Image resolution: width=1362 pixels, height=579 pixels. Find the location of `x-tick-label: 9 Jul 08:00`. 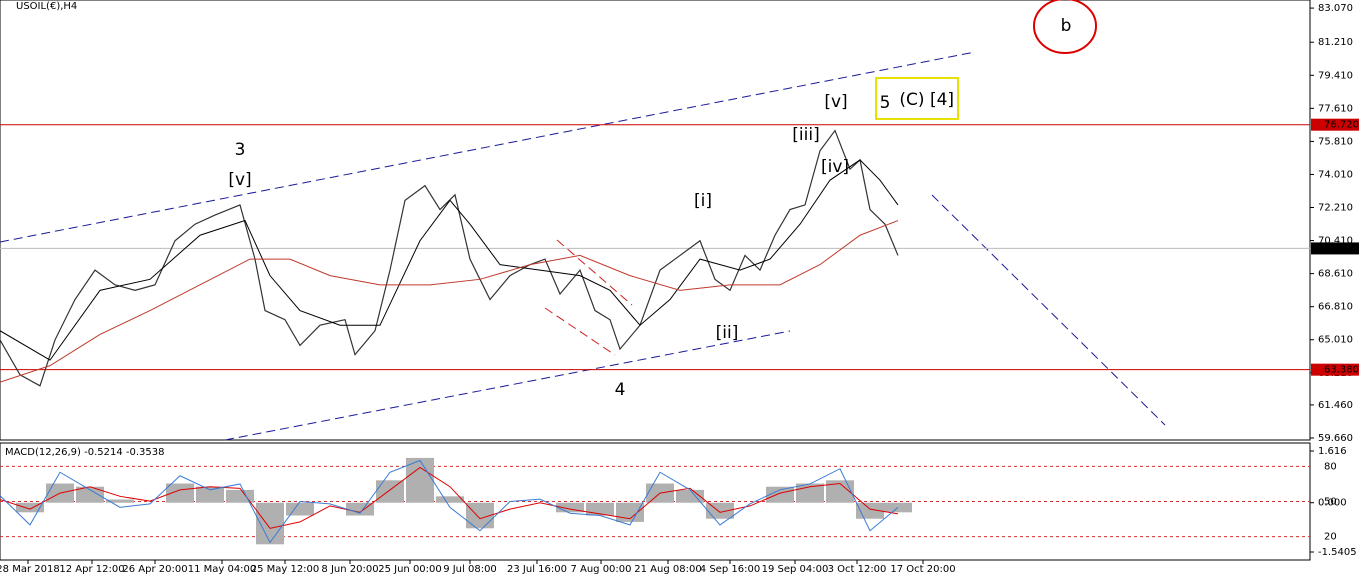

x-tick-label: 9 Jul 08:00 is located at coordinates (470, 569).